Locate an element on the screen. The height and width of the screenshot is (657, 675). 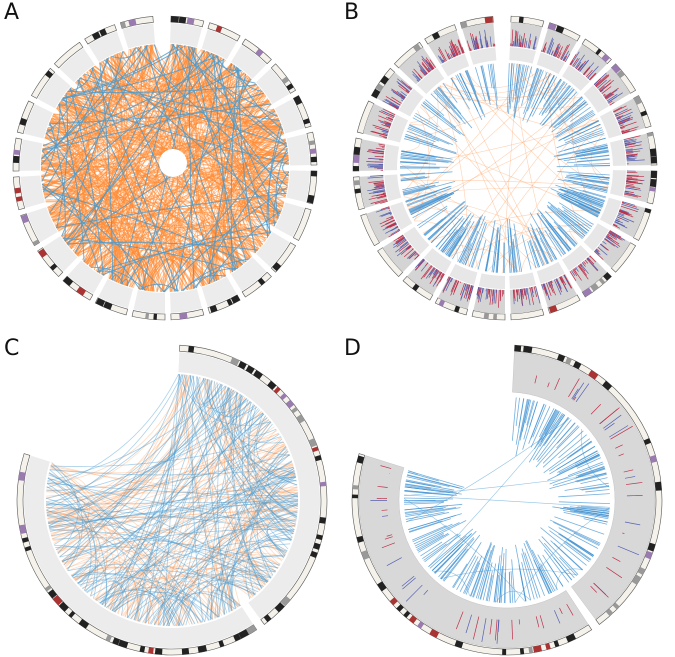
panel-label: C is located at coordinates (11, 348).